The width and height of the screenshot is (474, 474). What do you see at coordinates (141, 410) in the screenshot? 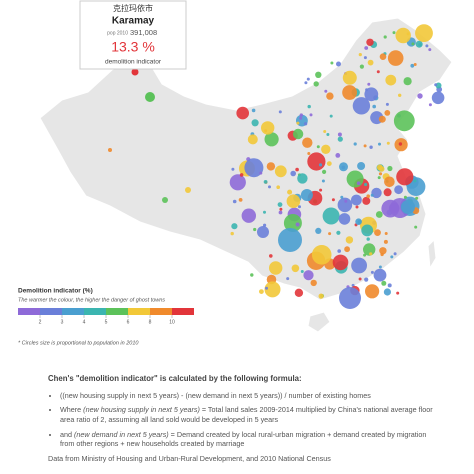
I see `formula-text: (new housing supply in next 5 years)` at bounding box center [141, 410].